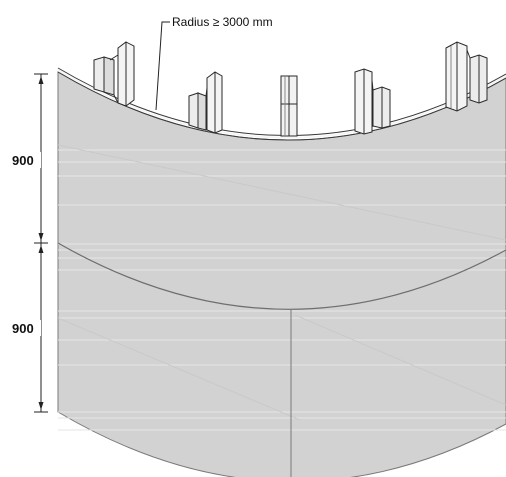 The image size is (506, 477). Describe the element at coordinates (41, 243) in the screenshot. I see `dimension-lines` at that location.